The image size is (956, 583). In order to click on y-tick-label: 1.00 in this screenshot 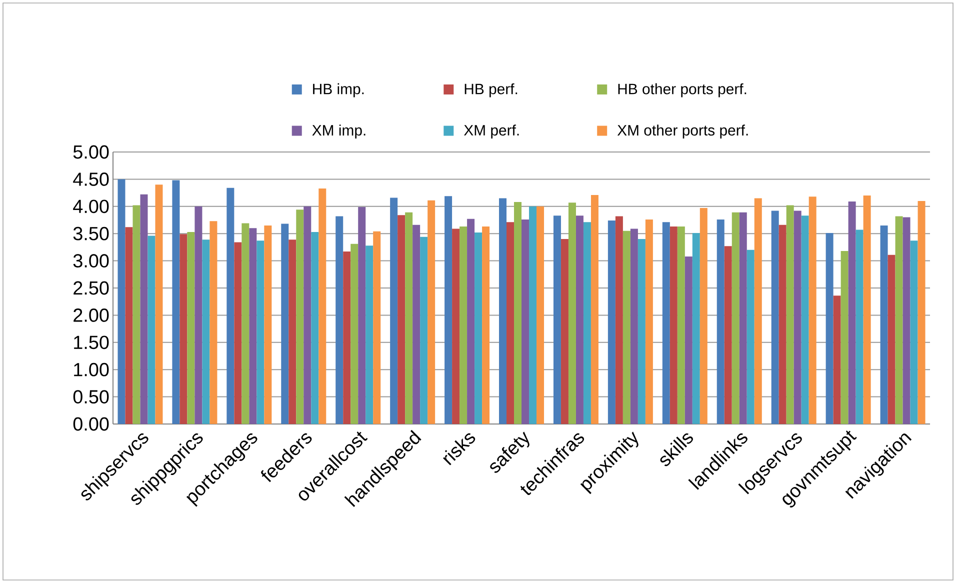, I will do `click(91, 369)`.